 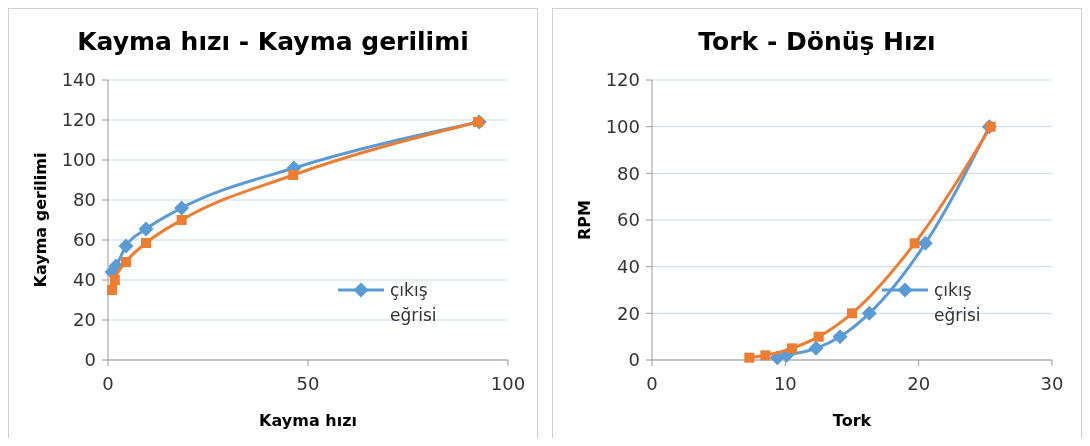 I want to click on y-tick-label: 140, so click(x=78, y=80).